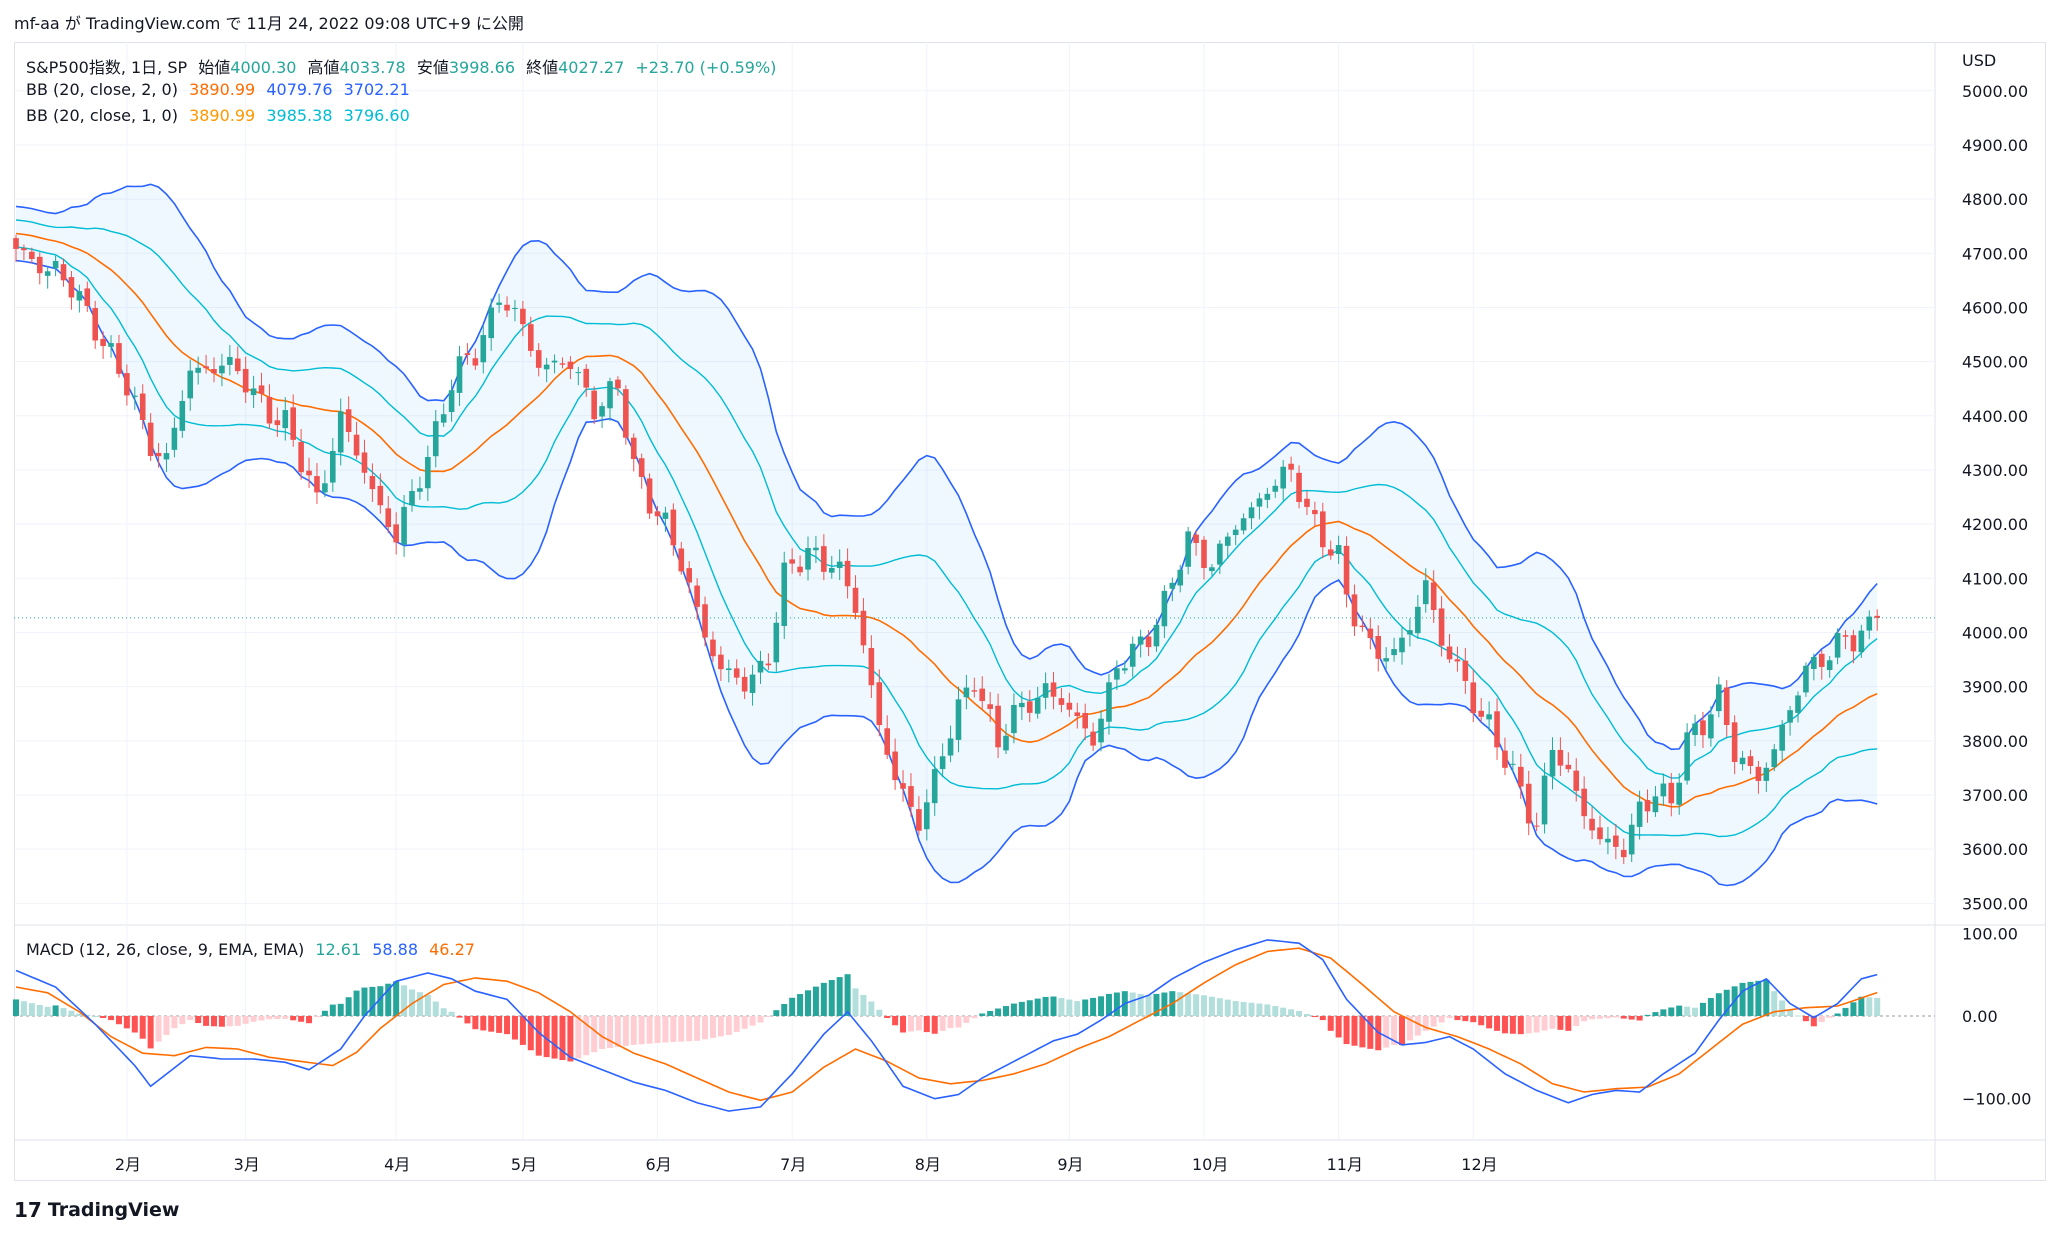 This screenshot has height=1234, width=2057. I want to click on bb1-upper: 3985.38, so click(299, 115).